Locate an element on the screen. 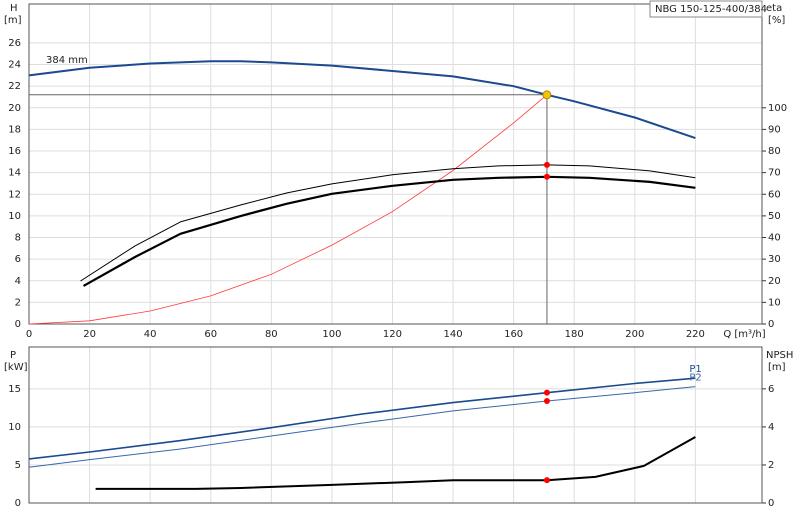 This screenshot has width=800, height=520. y2-tick-label: 50 is located at coordinates (774, 216).